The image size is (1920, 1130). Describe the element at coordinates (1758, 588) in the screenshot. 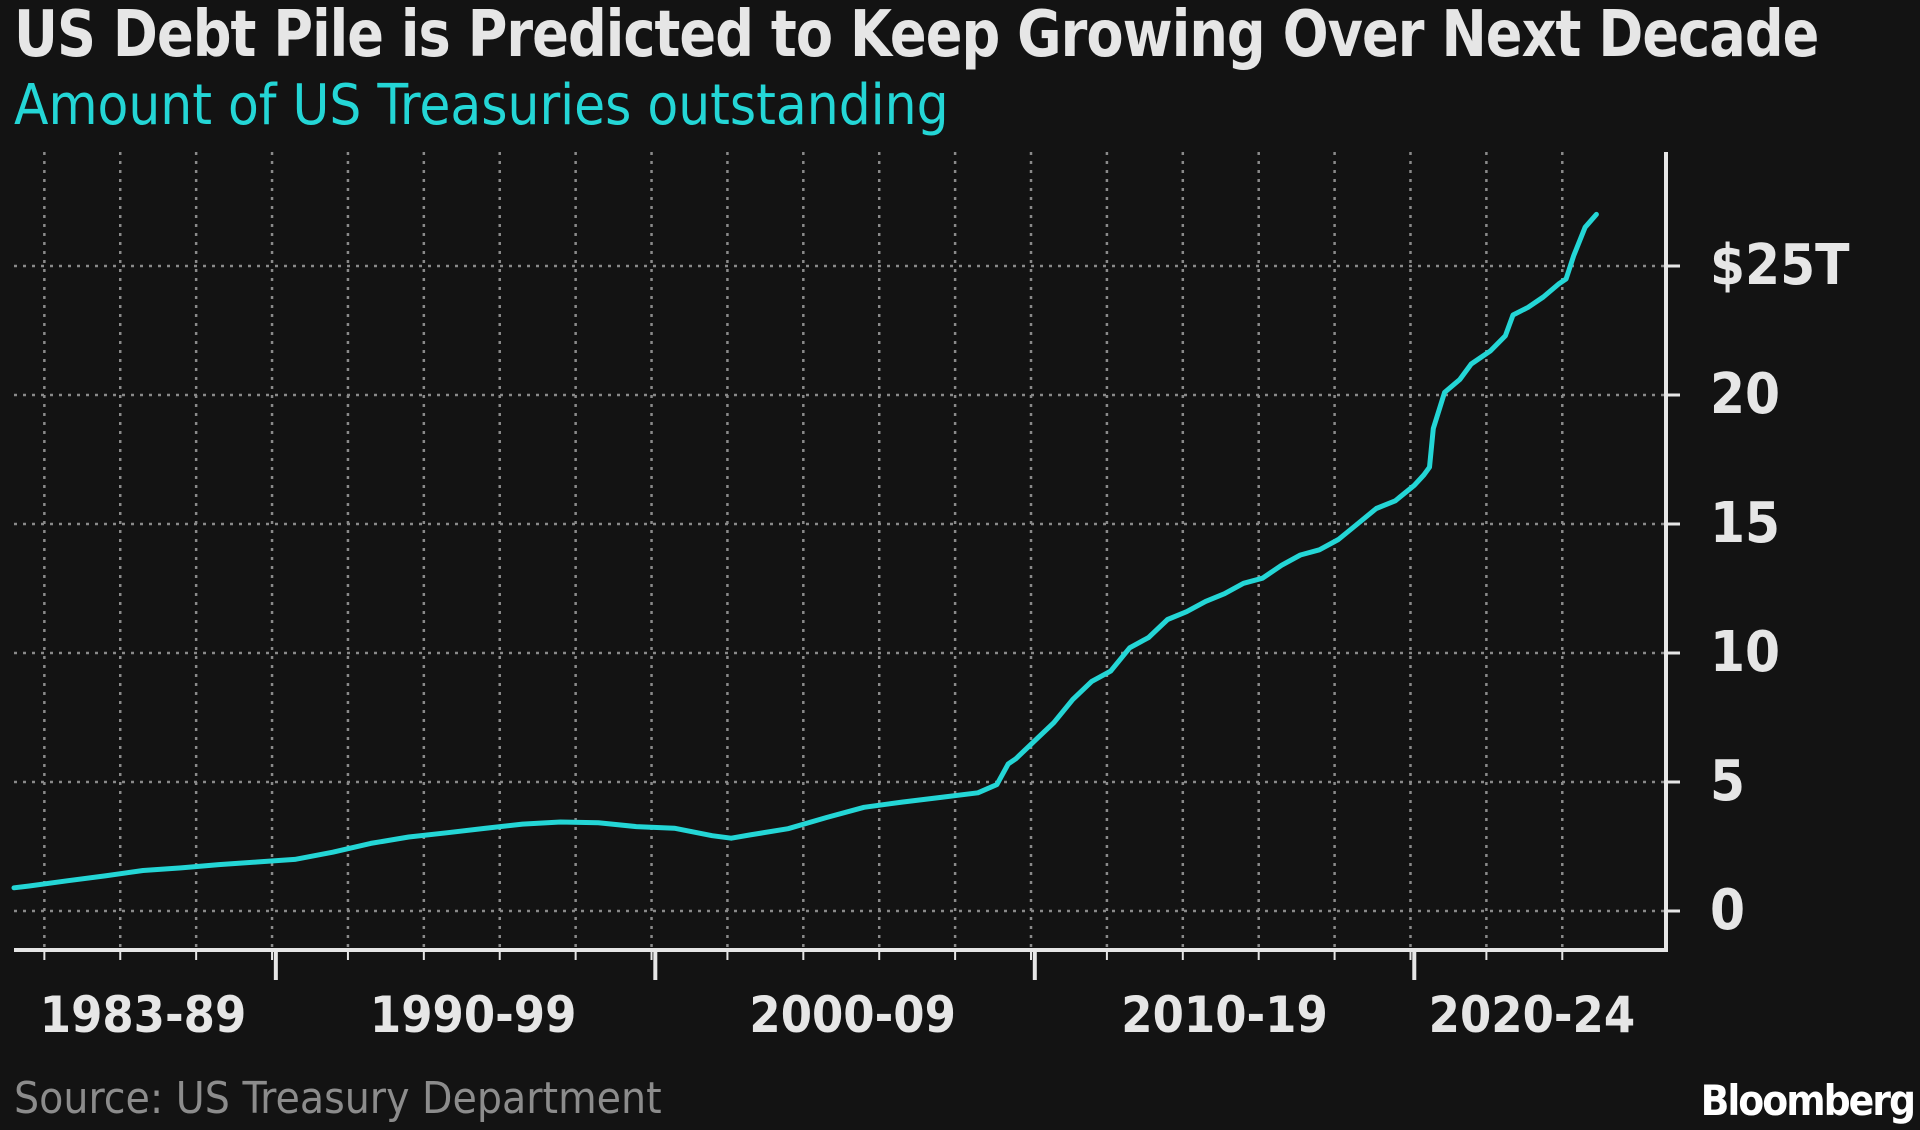

I see `y-tick-labels: 0 5 10 15 20 $25T` at that location.